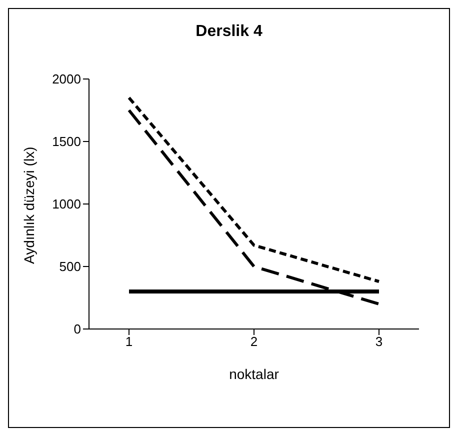  What do you see at coordinates (28, 205) in the screenshot?
I see `y-axis-title: Aydınlık düzeyi (lx)` at bounding box center [28, 205].